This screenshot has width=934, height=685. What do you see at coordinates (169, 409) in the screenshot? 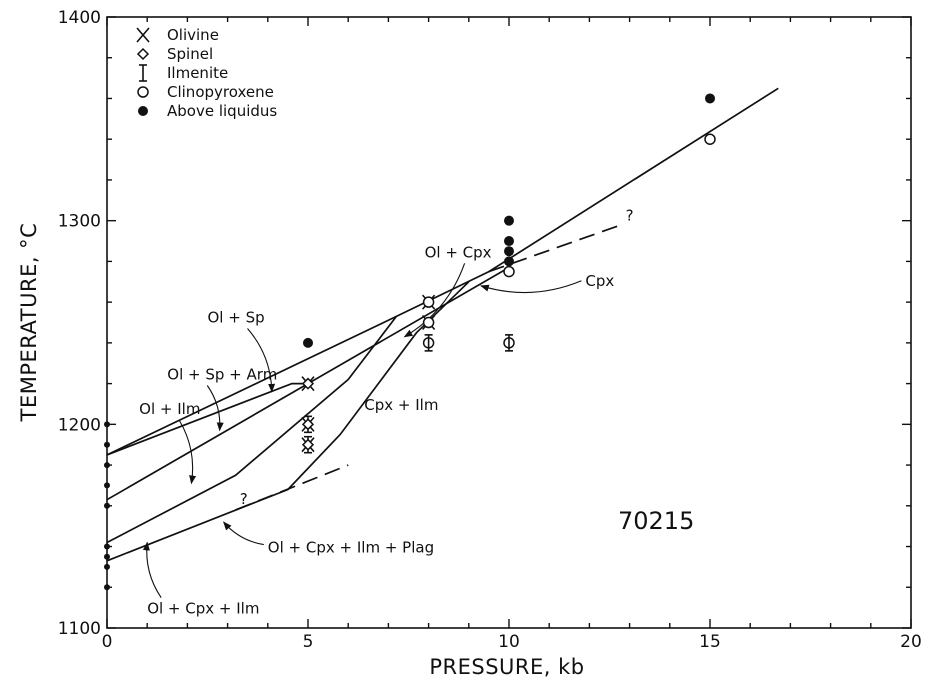
I see `region-label: Ol + Ilm` at bounding box center [169, 409].